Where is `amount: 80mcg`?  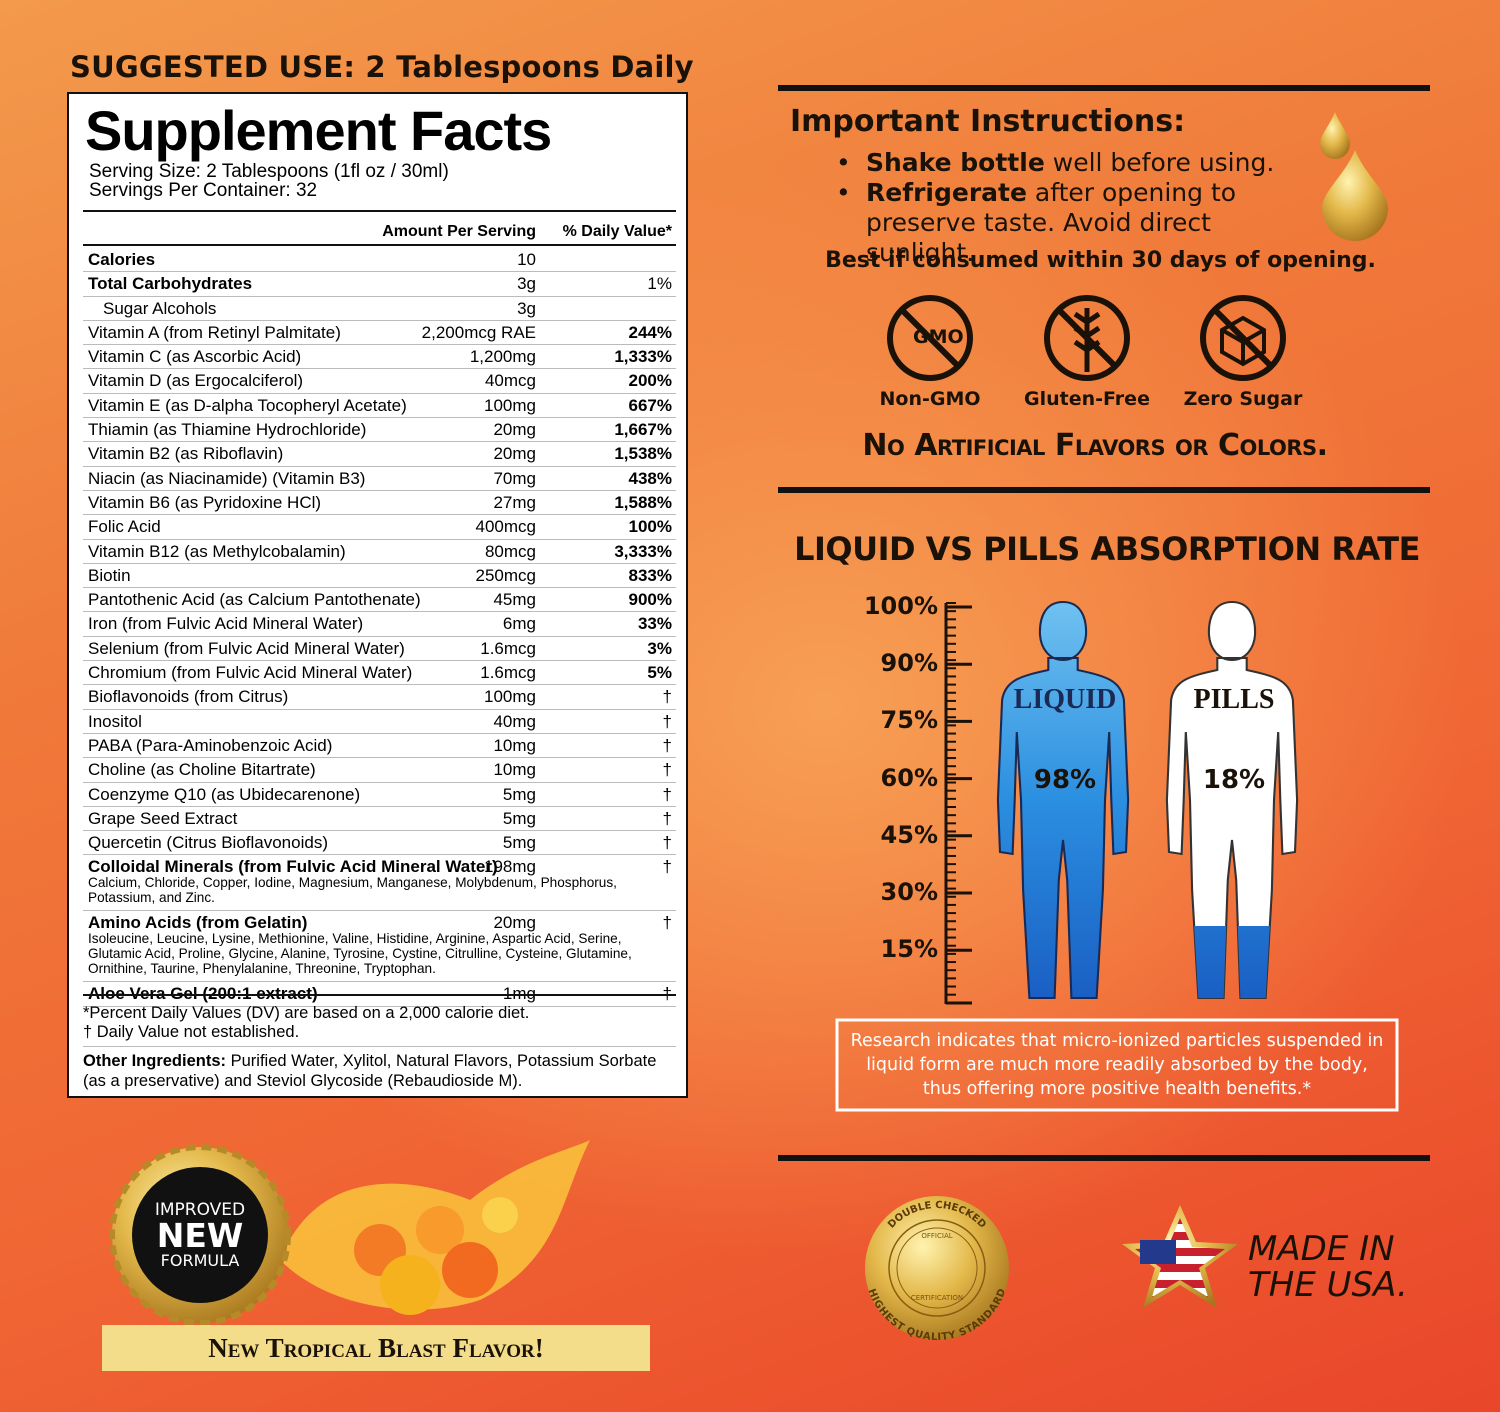
amount: 80mcg is located at coordinates (510, 551).